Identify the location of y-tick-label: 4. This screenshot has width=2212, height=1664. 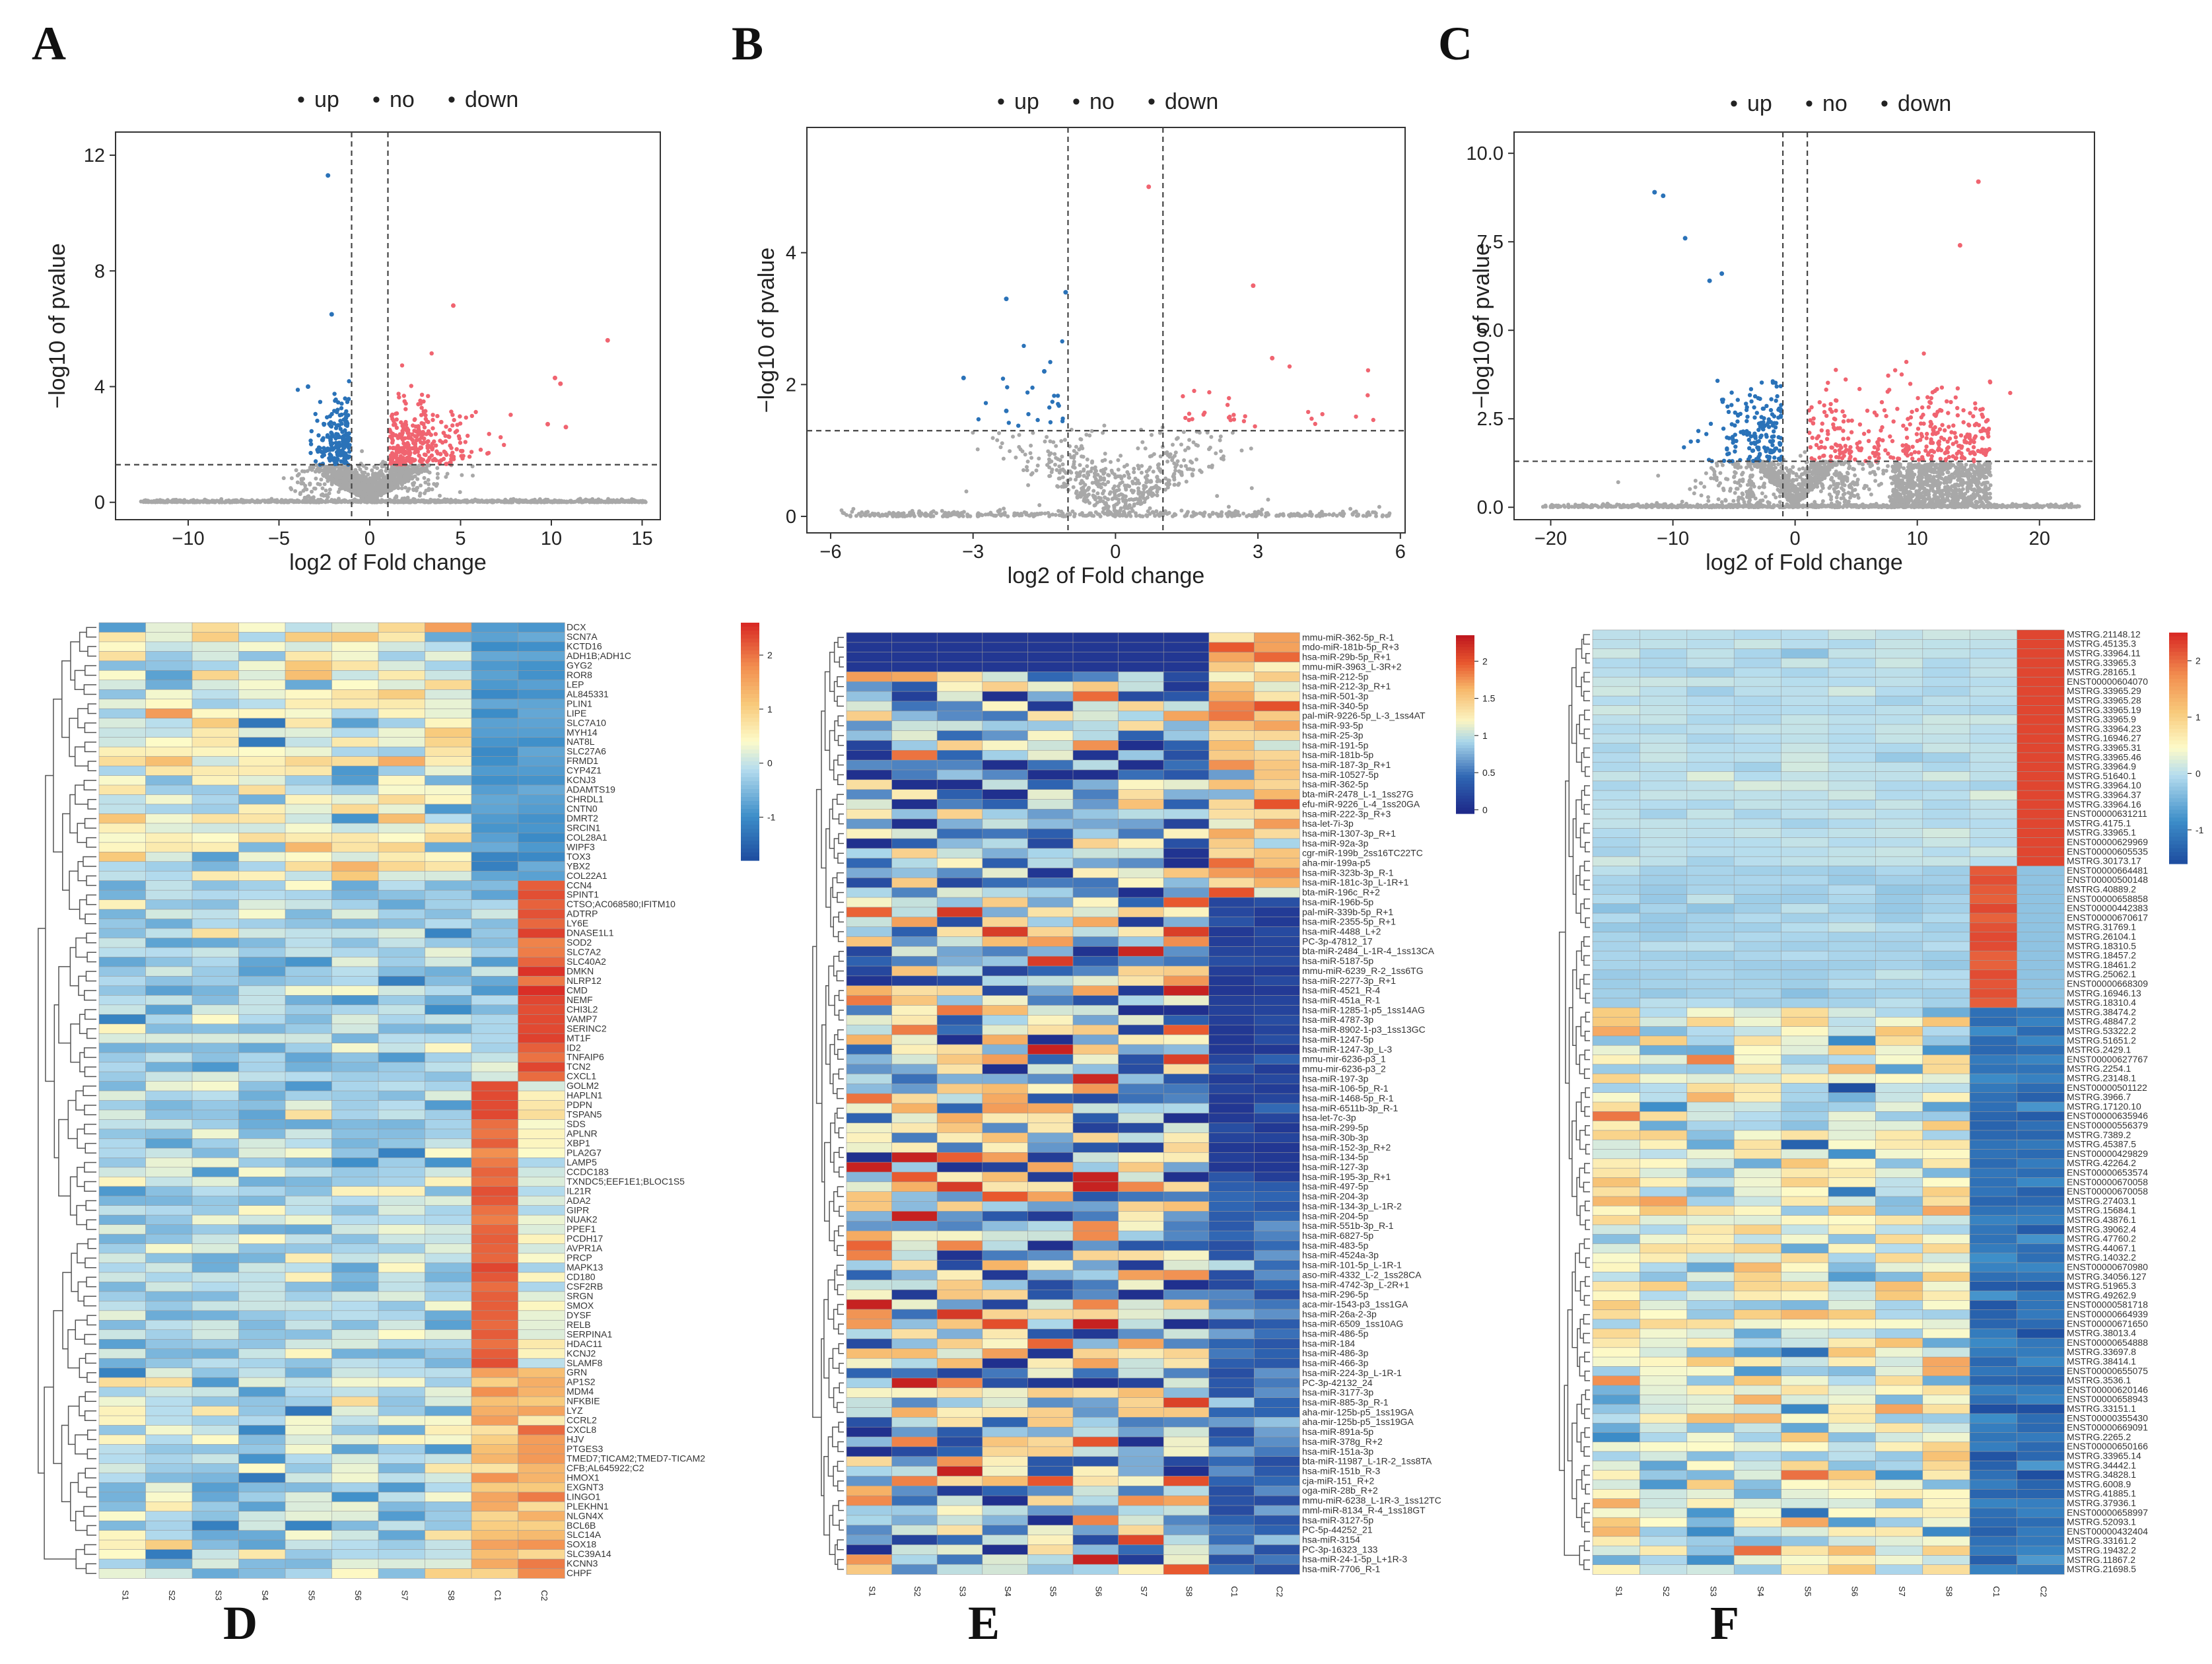
(791, 253).